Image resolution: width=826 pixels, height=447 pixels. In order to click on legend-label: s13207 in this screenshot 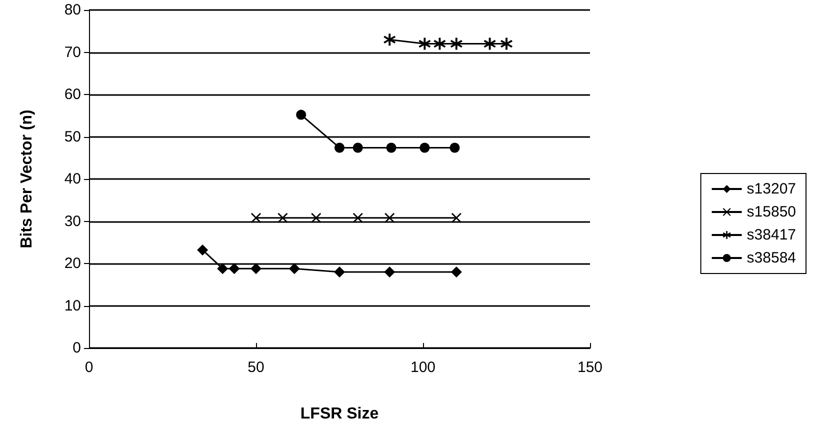, I will do `click(771, 189)`.